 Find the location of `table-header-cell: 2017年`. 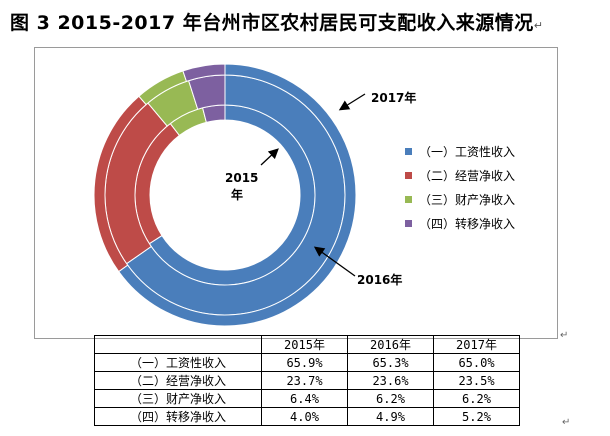

table-header-cell: 2017年 is located at coordinates (476, 344).